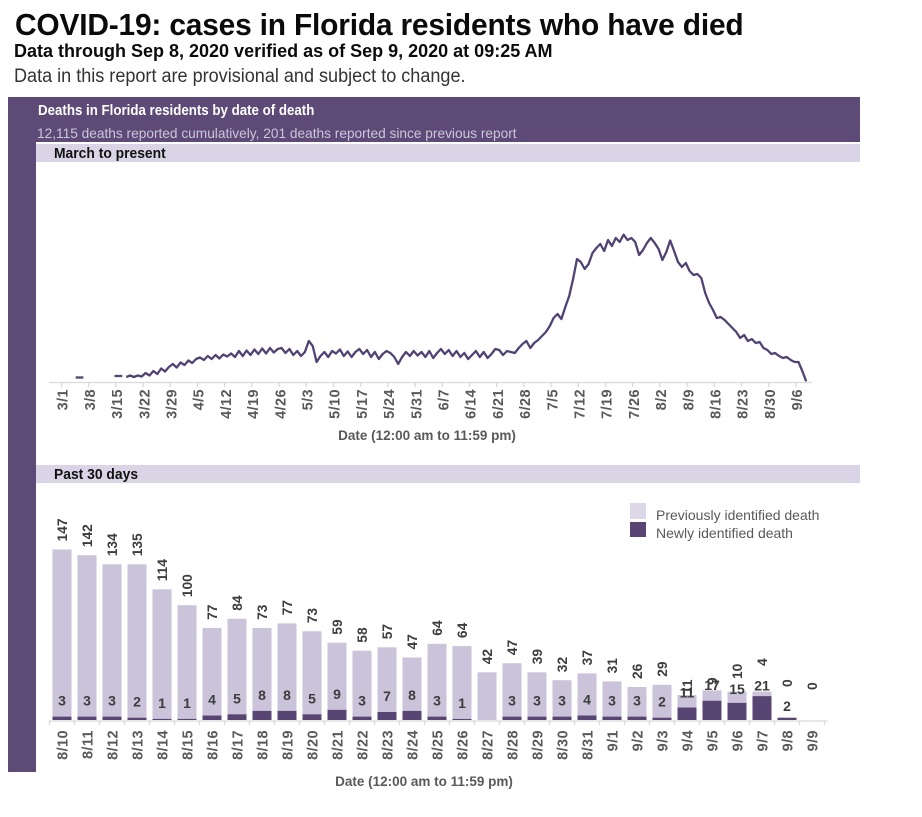  Describe the element at coordinates (788, 740) in the screenshot. I see `svg-text: 9/8` at that location.